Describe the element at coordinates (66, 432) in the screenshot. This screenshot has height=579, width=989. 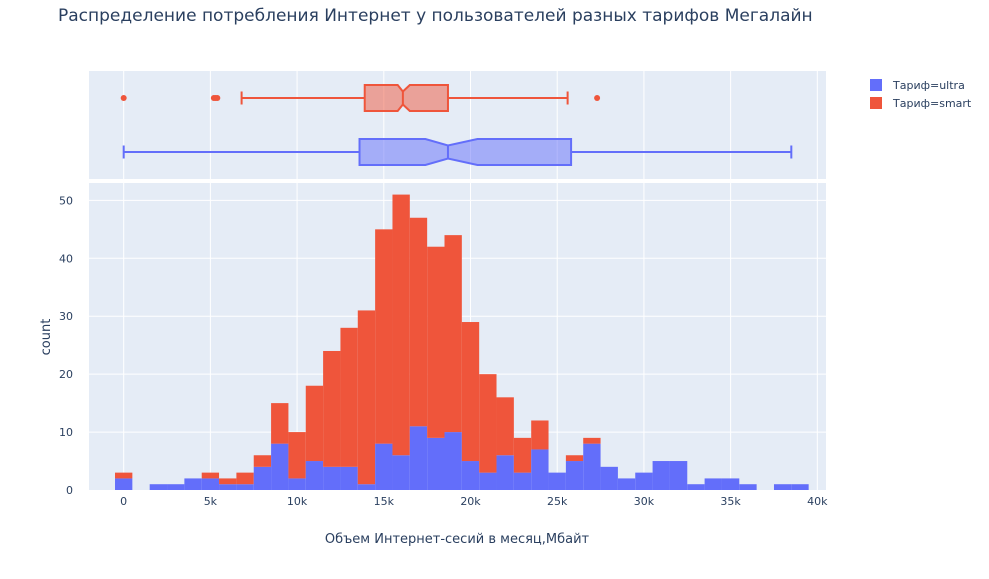
I see `y-tick-label: 10` at that location.